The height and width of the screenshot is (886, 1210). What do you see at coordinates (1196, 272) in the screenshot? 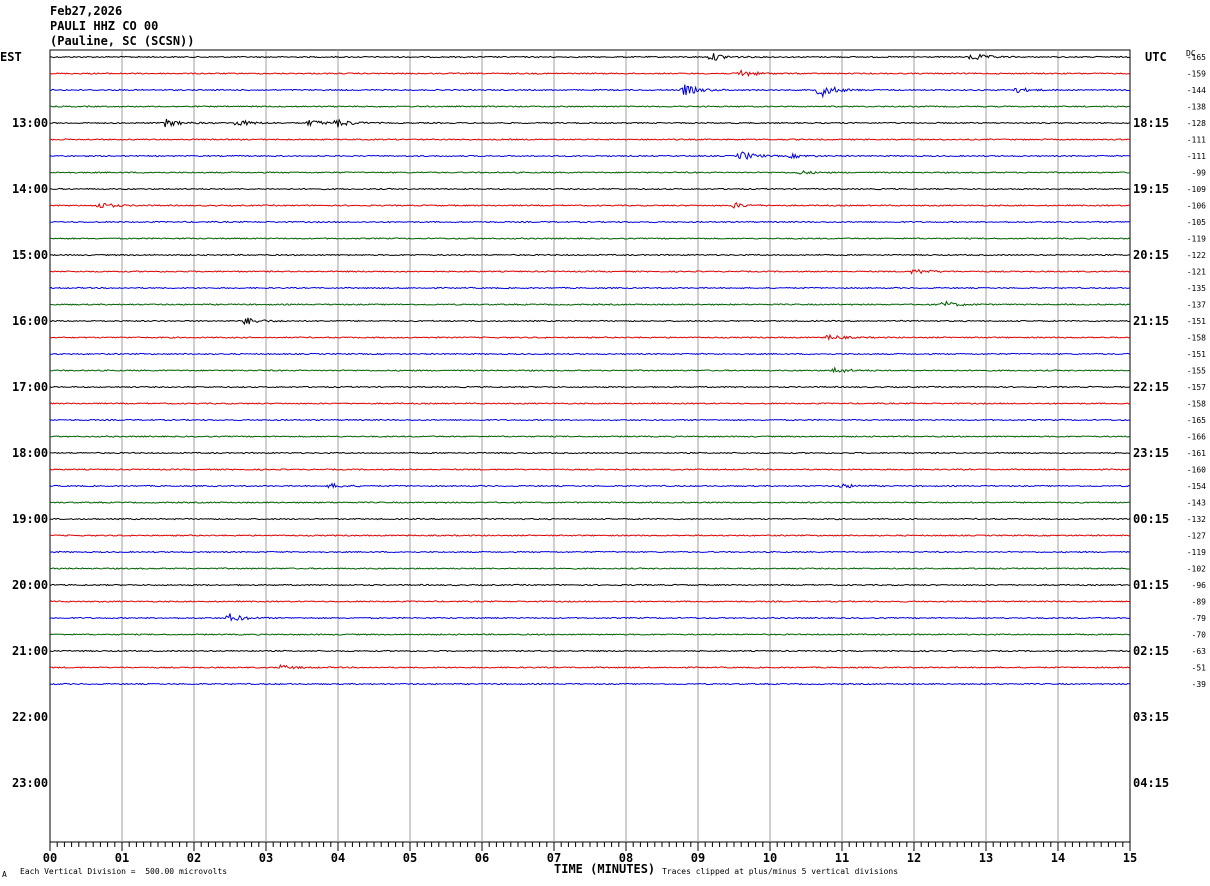
I see `dc-offset-value: -121` at bounding box center [1196, 272].